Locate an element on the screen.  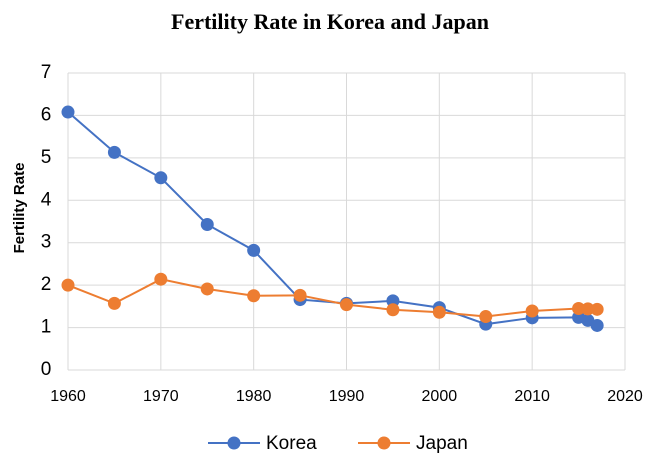
x-tick-label: 1990 is located at coordinates (347, 396).